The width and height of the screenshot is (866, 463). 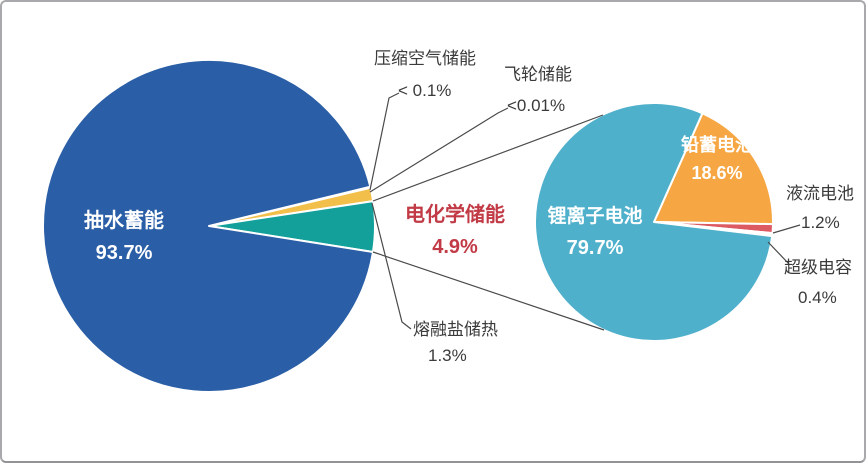 I want to click on label-pumped-hydro: 抽水蓄能 93.7%, so click(x=124, y=237).